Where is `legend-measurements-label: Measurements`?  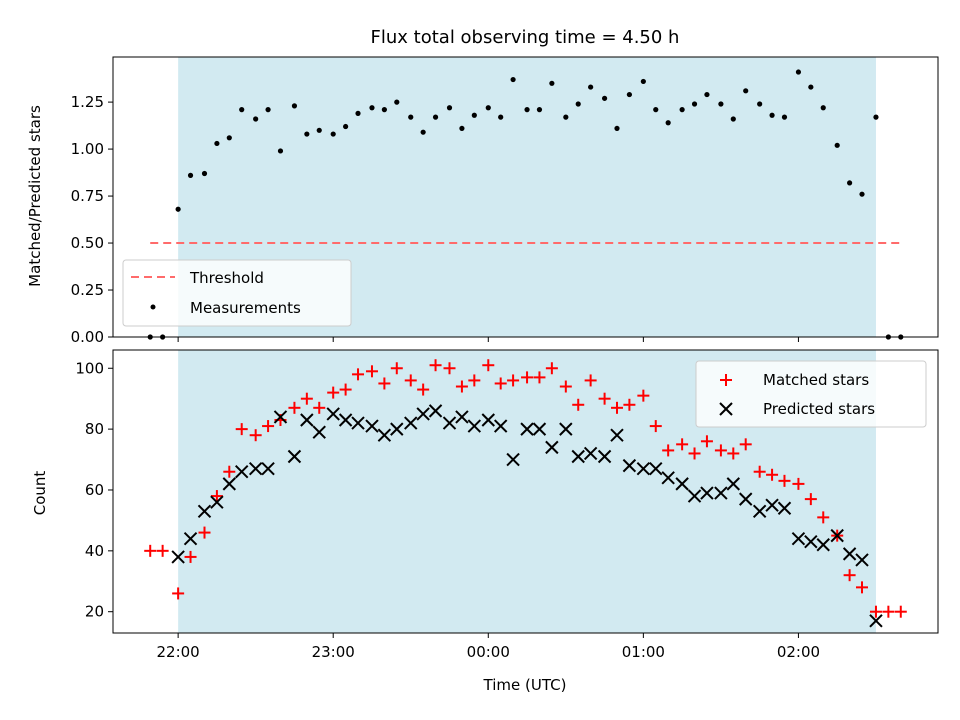
legend-measurements-label: Measurements is located at coordinates (245, 308).